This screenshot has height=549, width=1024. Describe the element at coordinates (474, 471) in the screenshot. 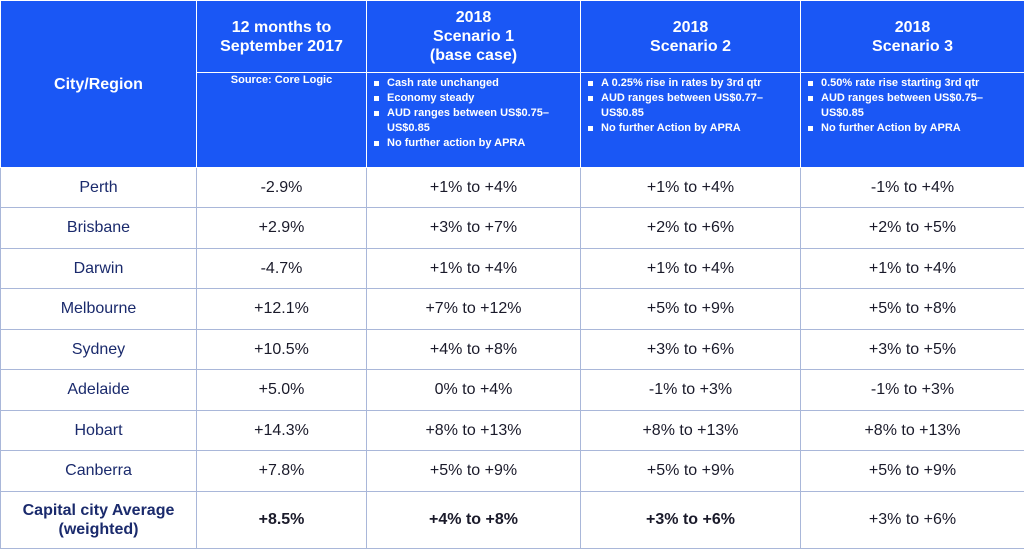

I see `scenario-1-cell: +5% to +9%` at that location.